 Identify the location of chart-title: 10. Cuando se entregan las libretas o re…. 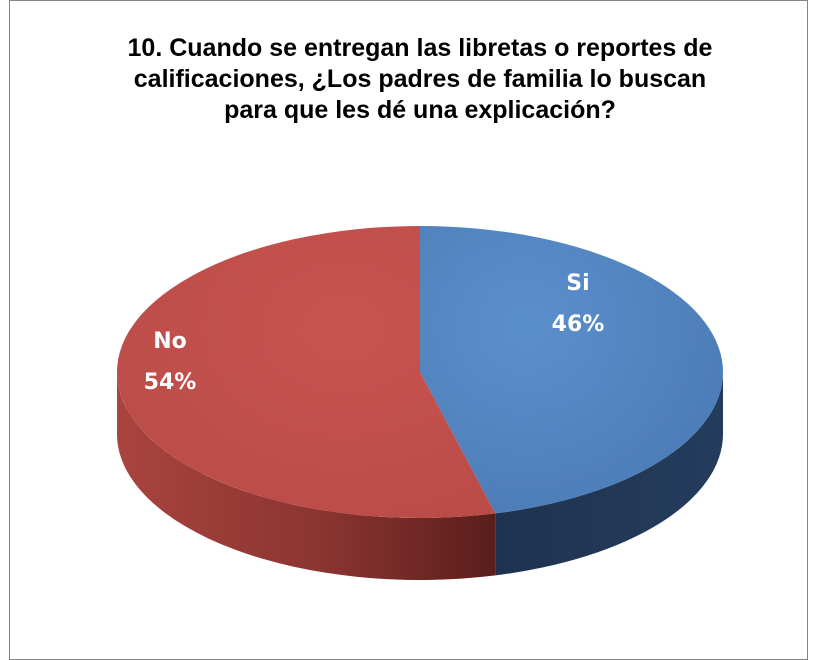
(420, 79).